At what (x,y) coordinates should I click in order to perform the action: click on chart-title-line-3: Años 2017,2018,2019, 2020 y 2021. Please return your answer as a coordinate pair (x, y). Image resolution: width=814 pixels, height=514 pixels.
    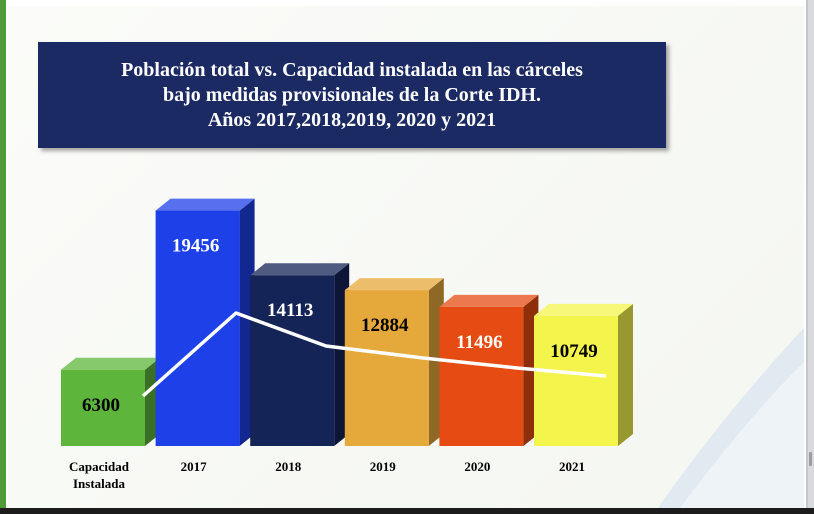
    Looking at the image, I should click on (352, 120).